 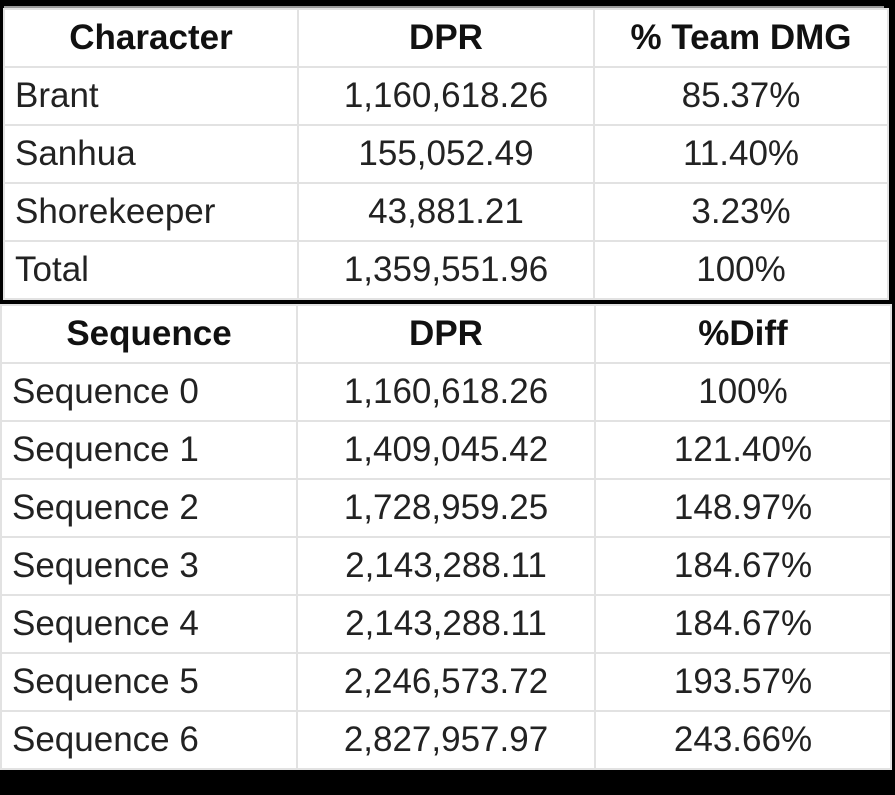 I want to click on diff-cell: 243.66%, so click(x=743, y=740).